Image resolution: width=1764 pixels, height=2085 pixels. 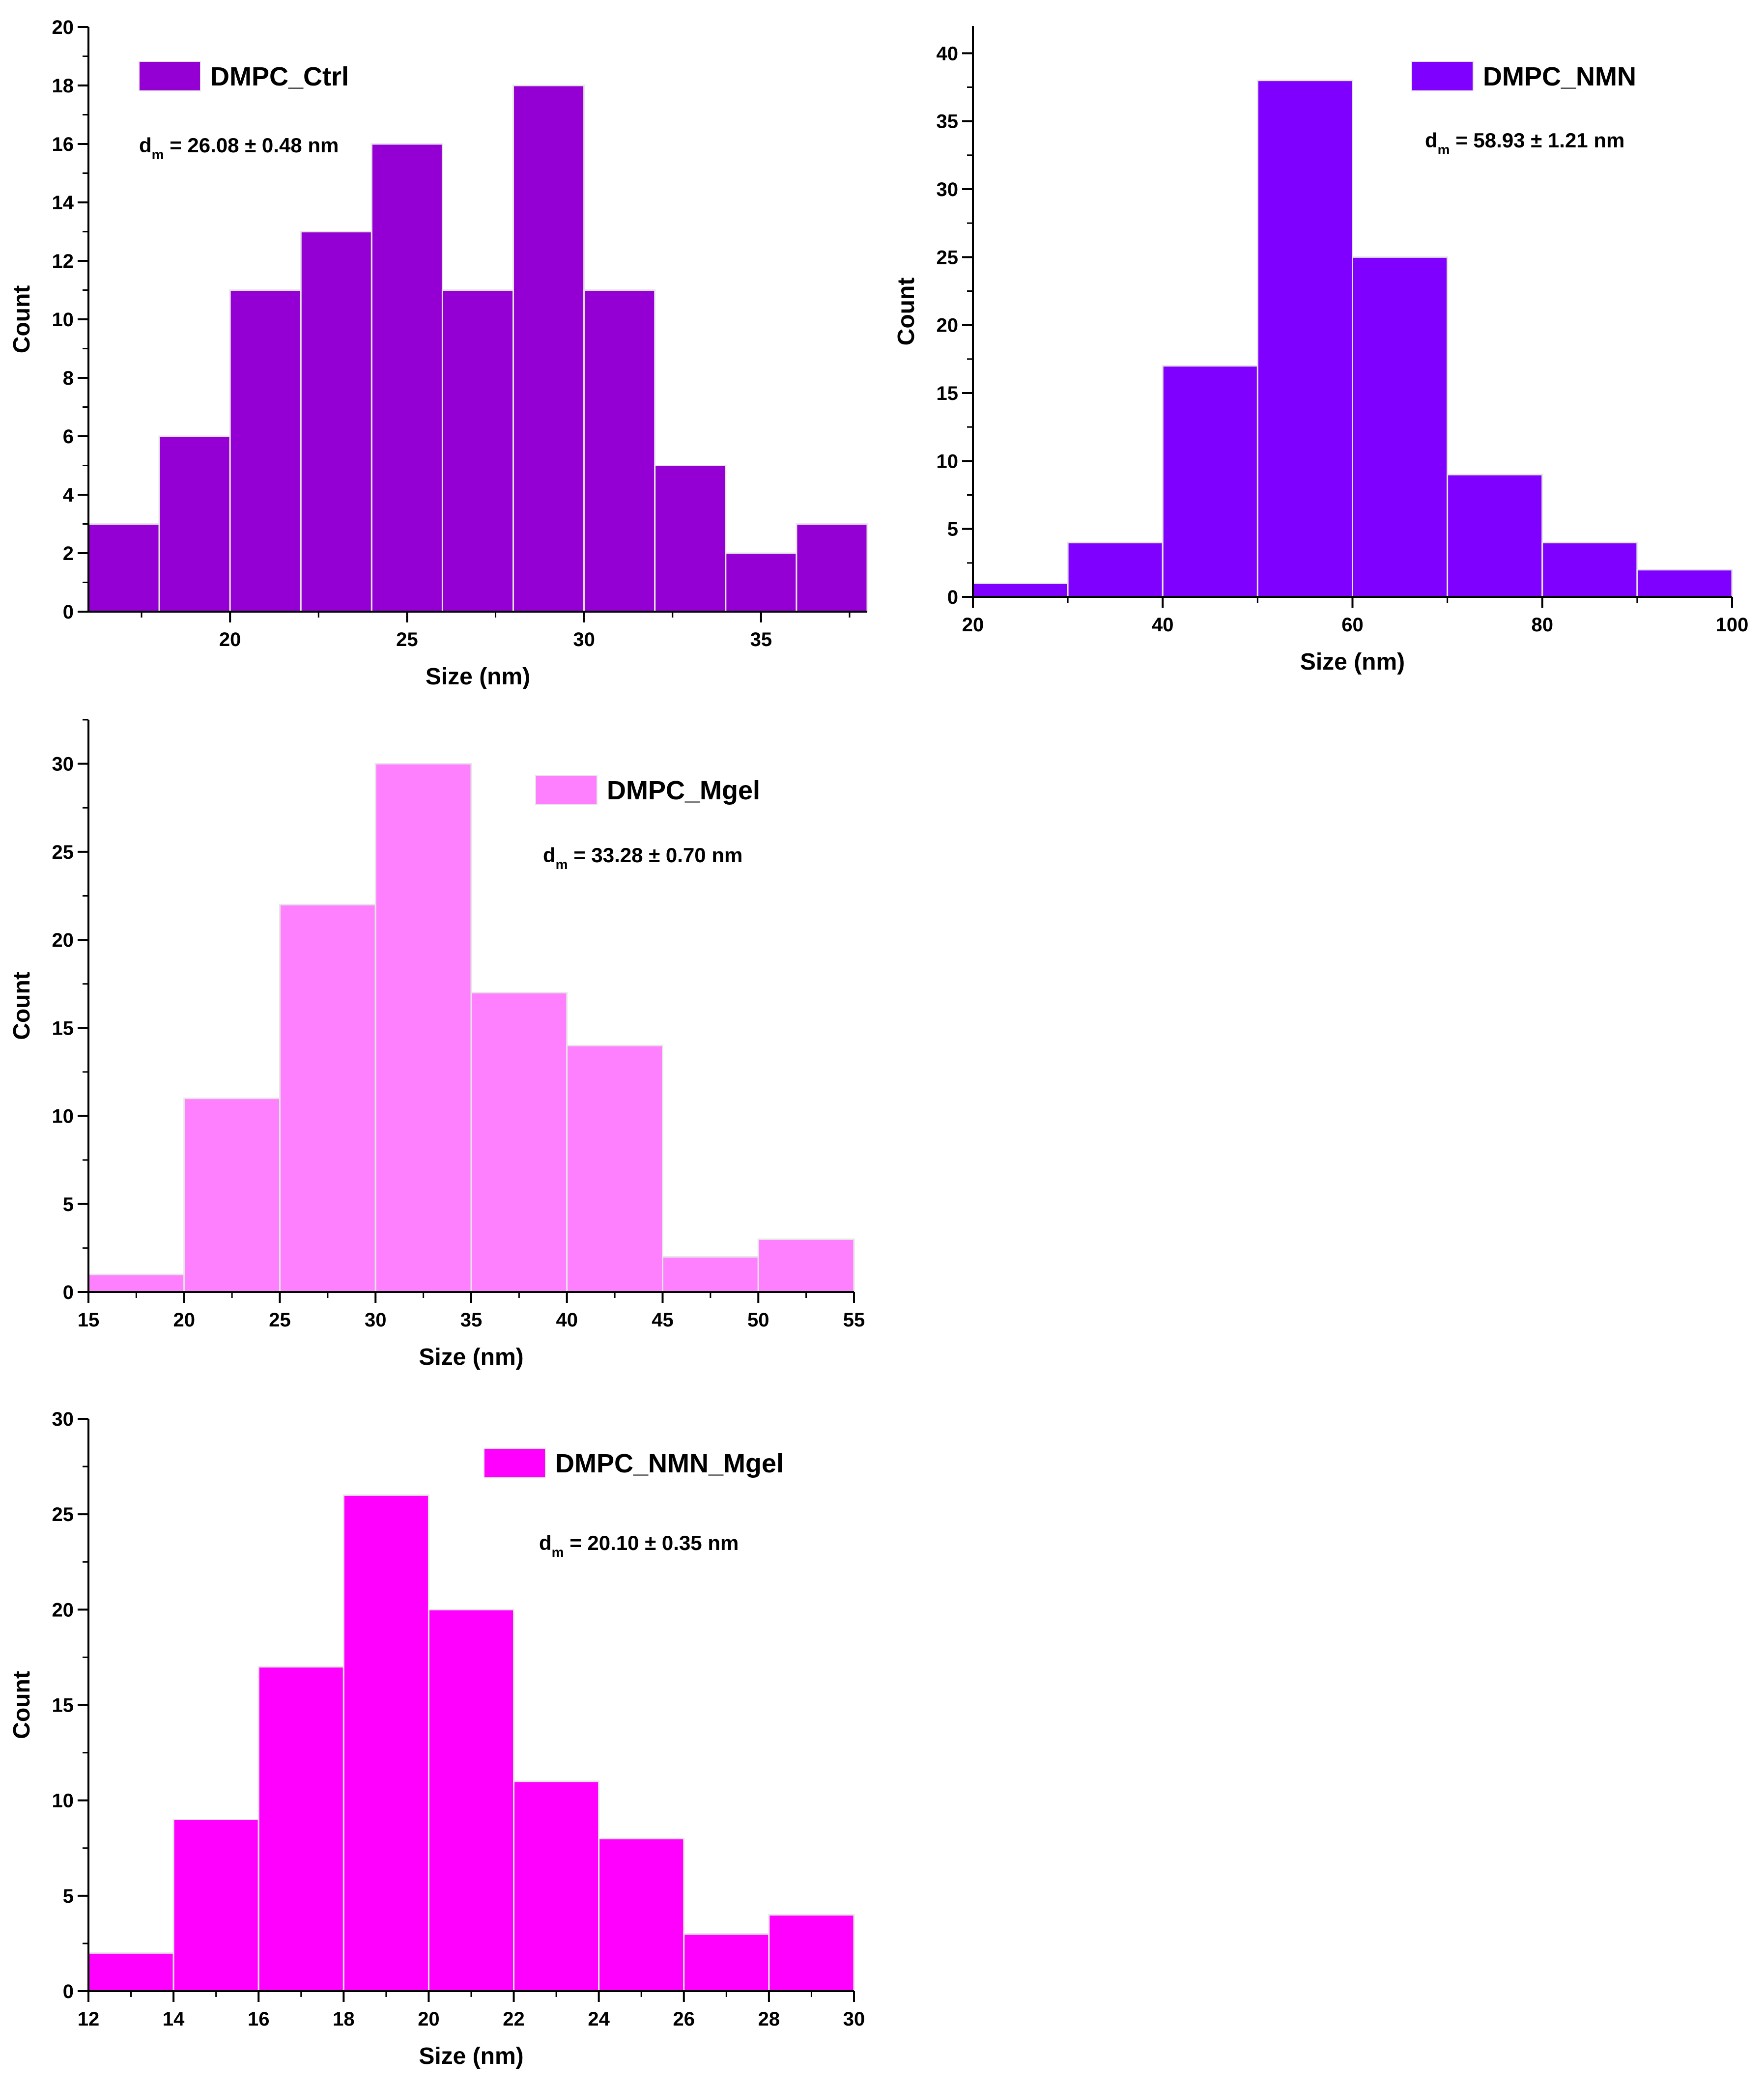 I want to click on x-tick-label: 25, so click(x=407, y=639).